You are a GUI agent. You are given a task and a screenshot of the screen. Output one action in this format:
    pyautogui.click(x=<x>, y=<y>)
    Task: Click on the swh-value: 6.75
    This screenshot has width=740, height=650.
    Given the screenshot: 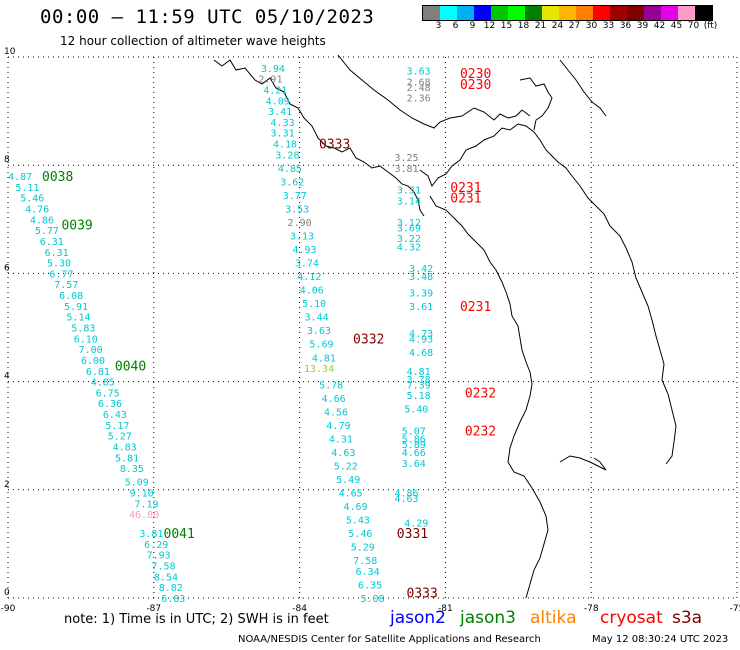 What is the action you would take?
    pyautogui.click(x=108, y=393)
    